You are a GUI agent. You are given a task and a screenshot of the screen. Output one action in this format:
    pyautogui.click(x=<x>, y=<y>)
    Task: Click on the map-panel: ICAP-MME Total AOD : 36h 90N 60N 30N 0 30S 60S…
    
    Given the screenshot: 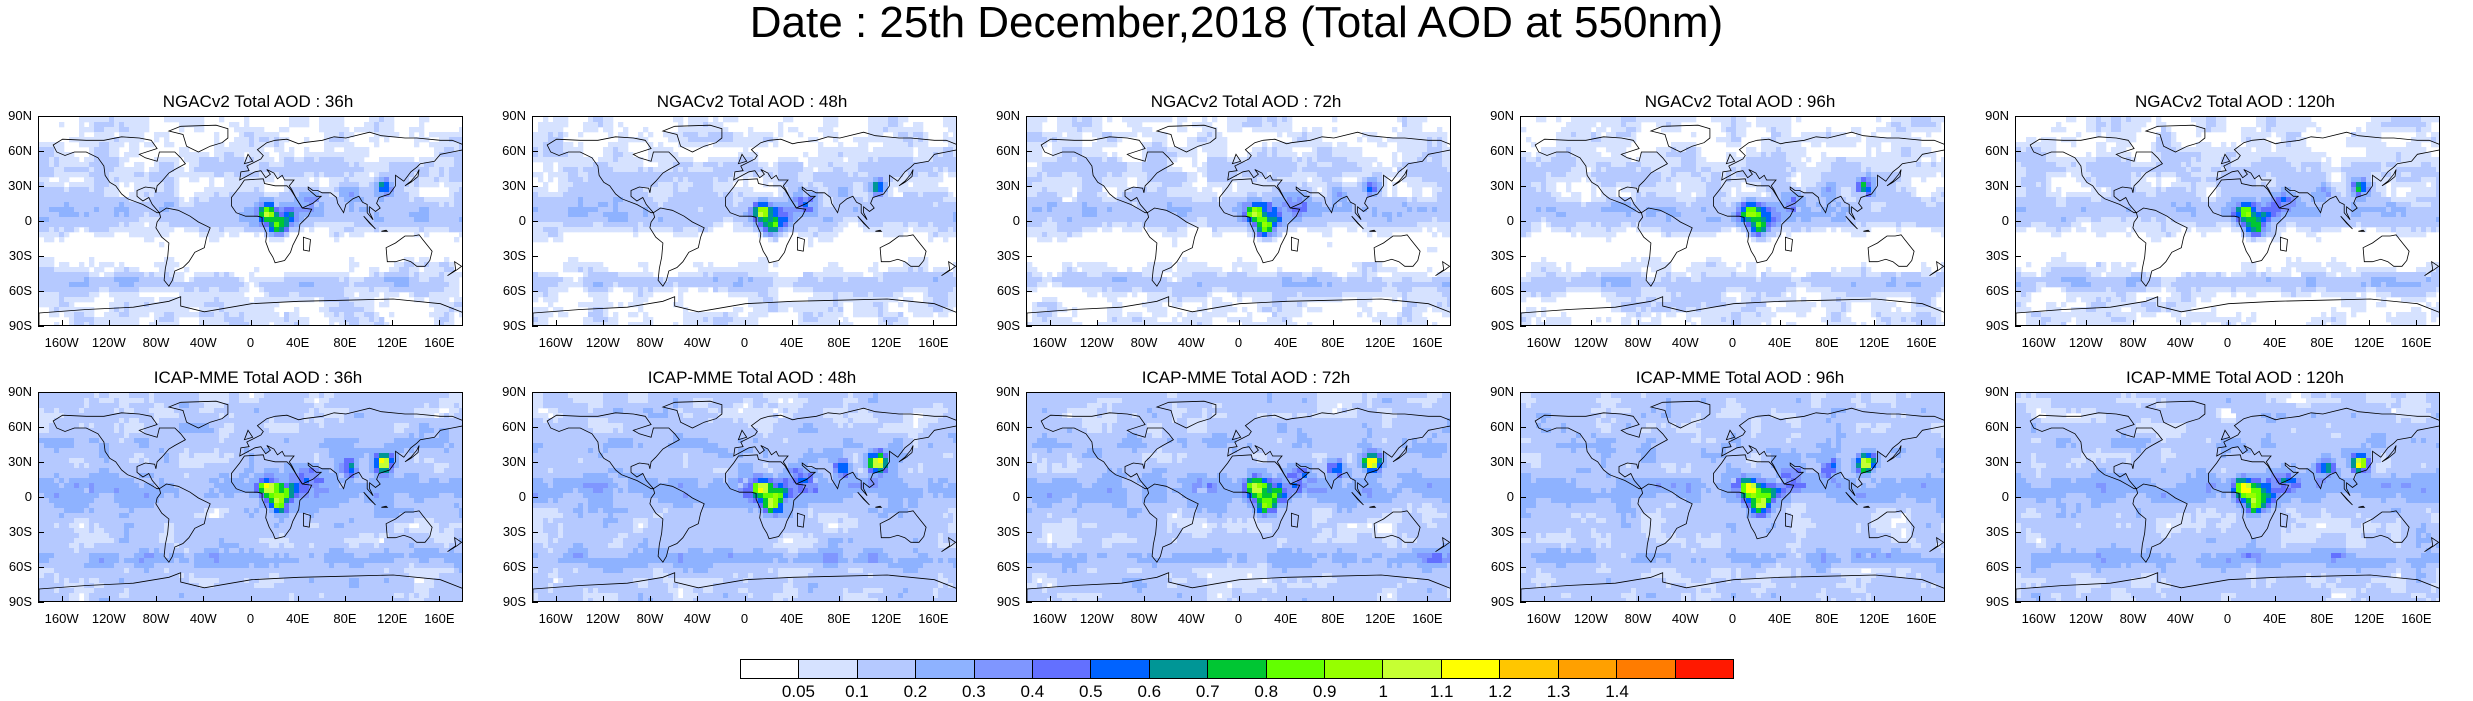 What is the action you would take?
    pyautogui.click(x=250, y=508)
    